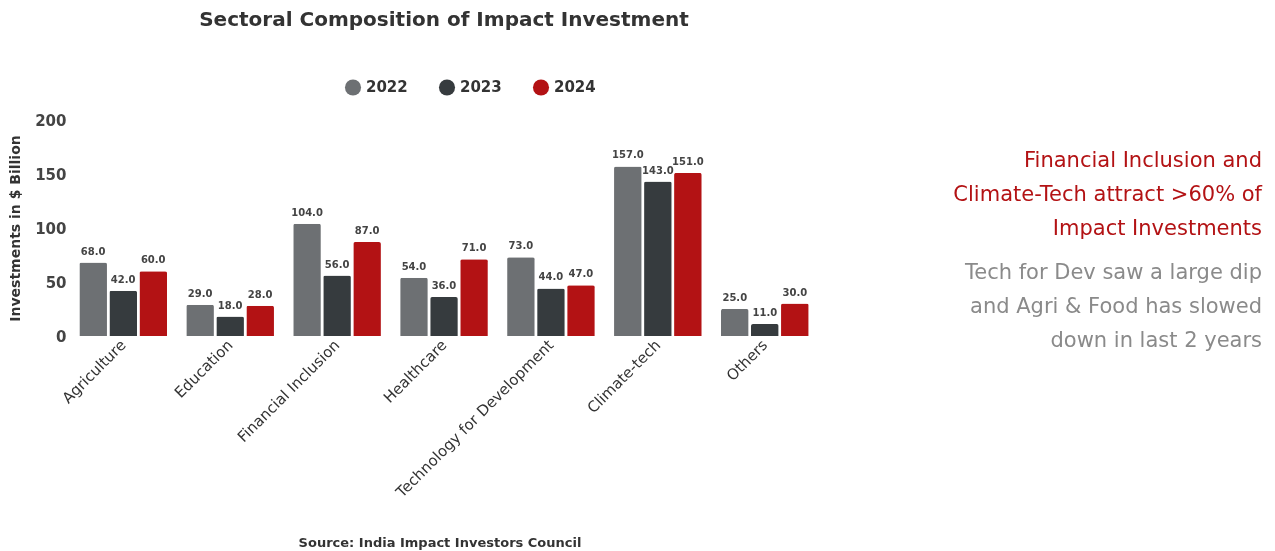 This screenshot has width=1275, height=551. I want to click on legend-label: 2022, so click(387, 87).